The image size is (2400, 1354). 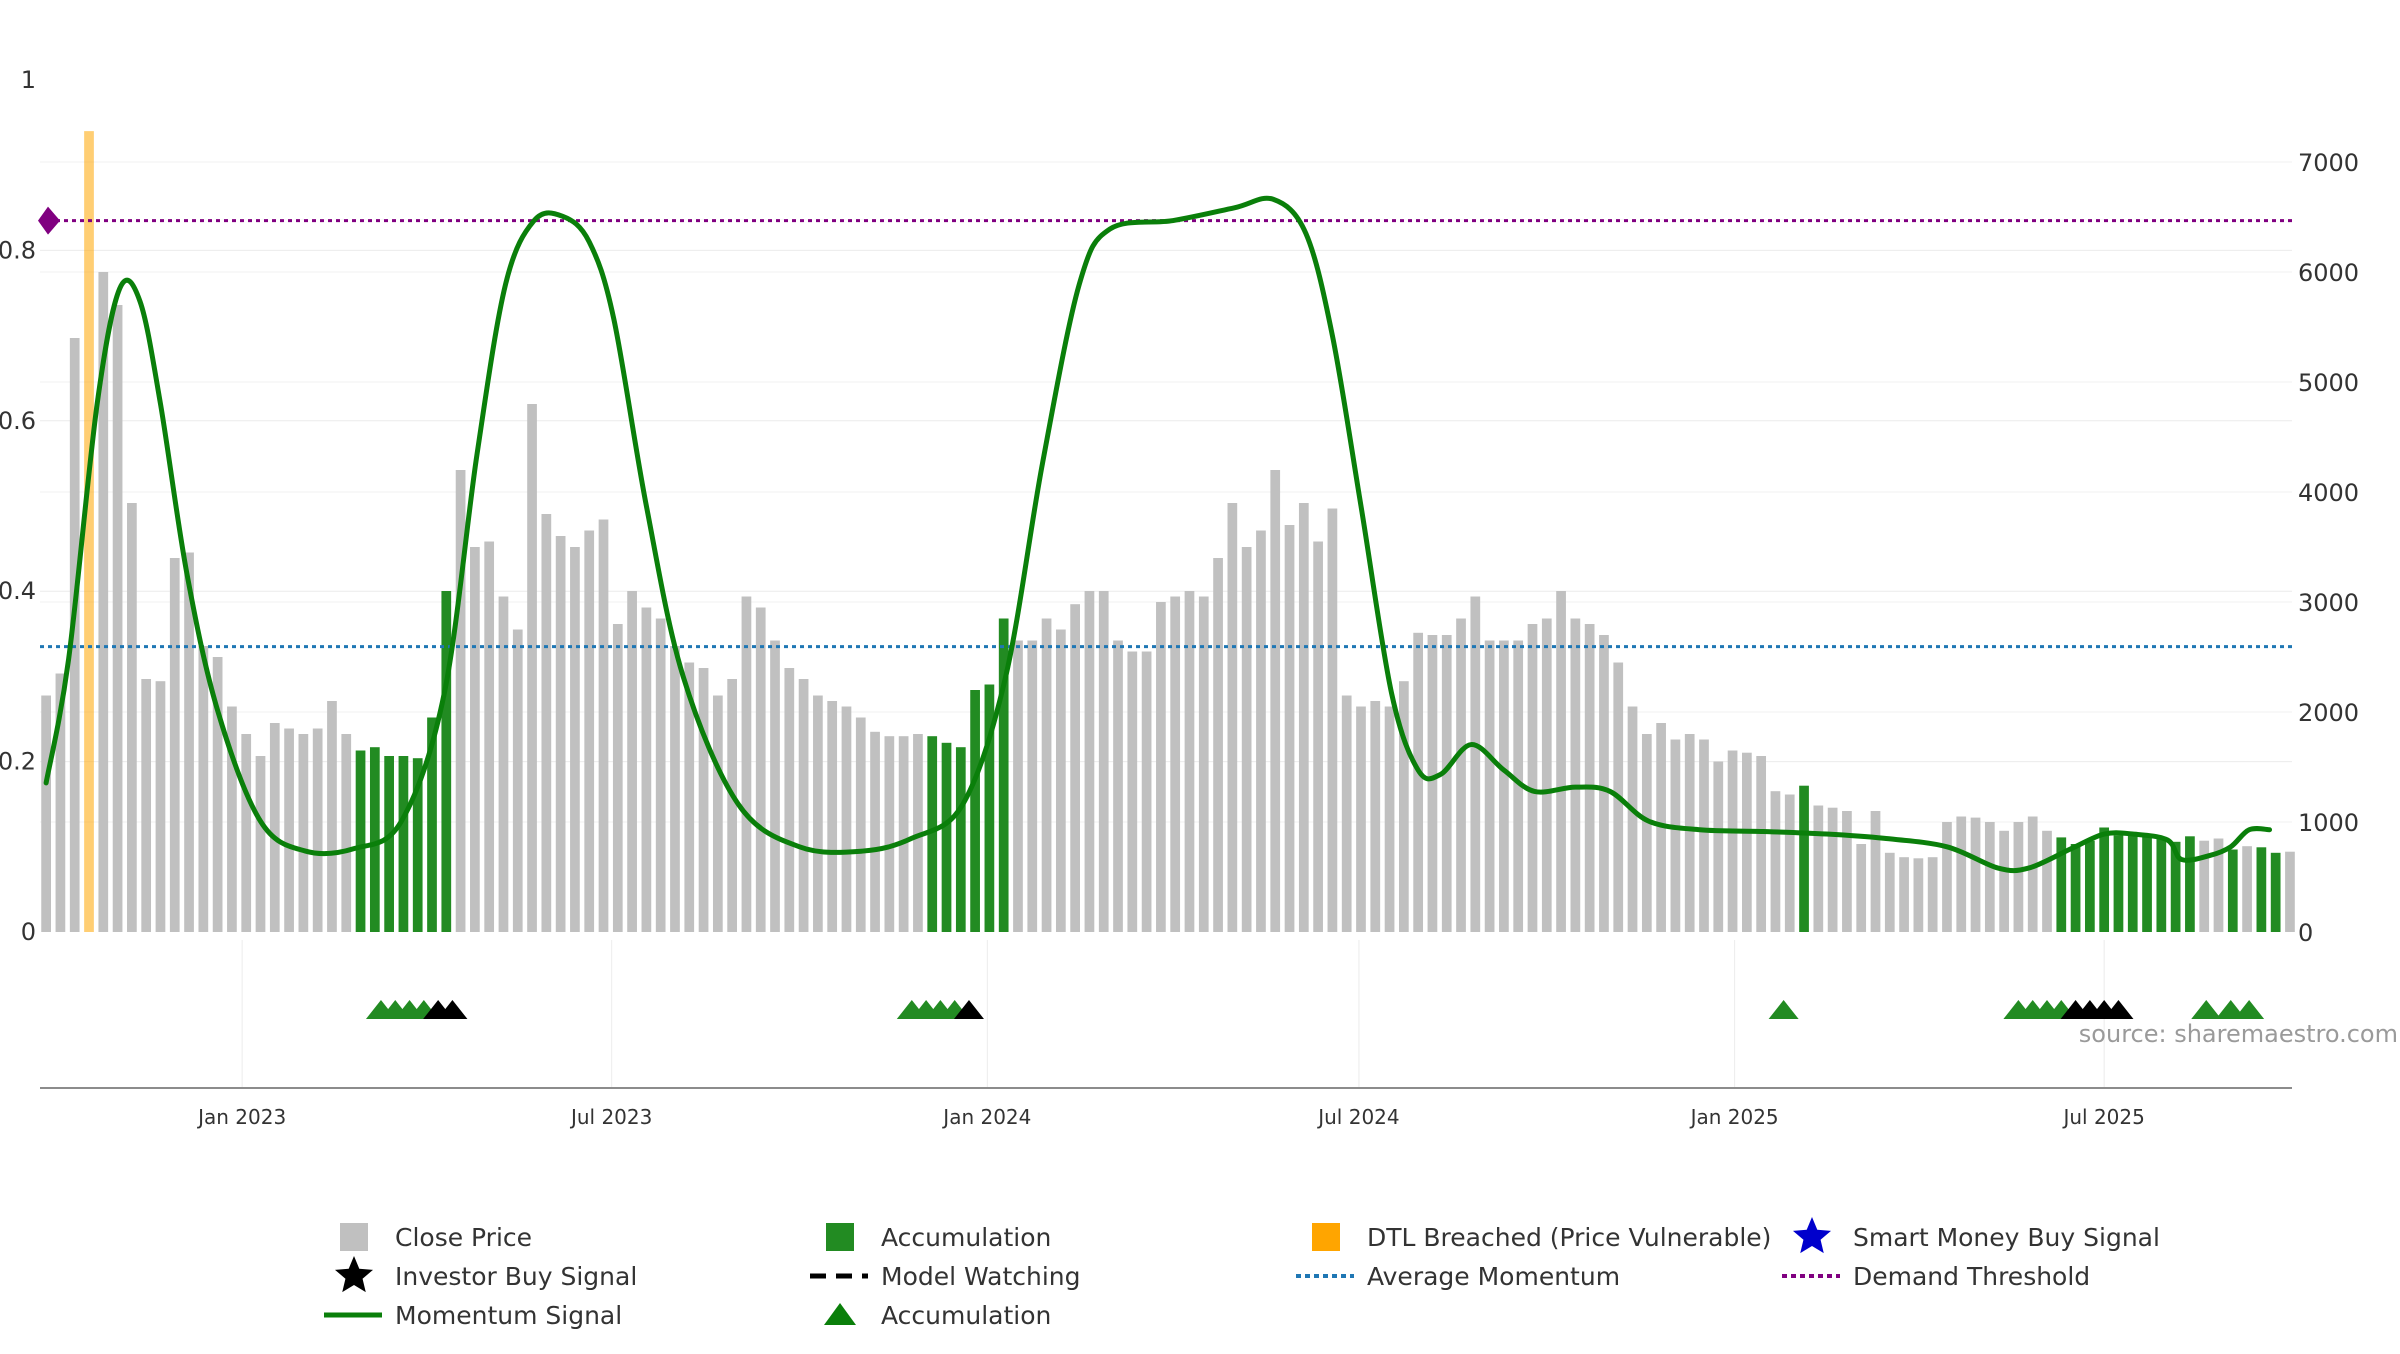 I want to click on x-axis-tick-label: Jul 2025, so click(x=2102, y=1117).